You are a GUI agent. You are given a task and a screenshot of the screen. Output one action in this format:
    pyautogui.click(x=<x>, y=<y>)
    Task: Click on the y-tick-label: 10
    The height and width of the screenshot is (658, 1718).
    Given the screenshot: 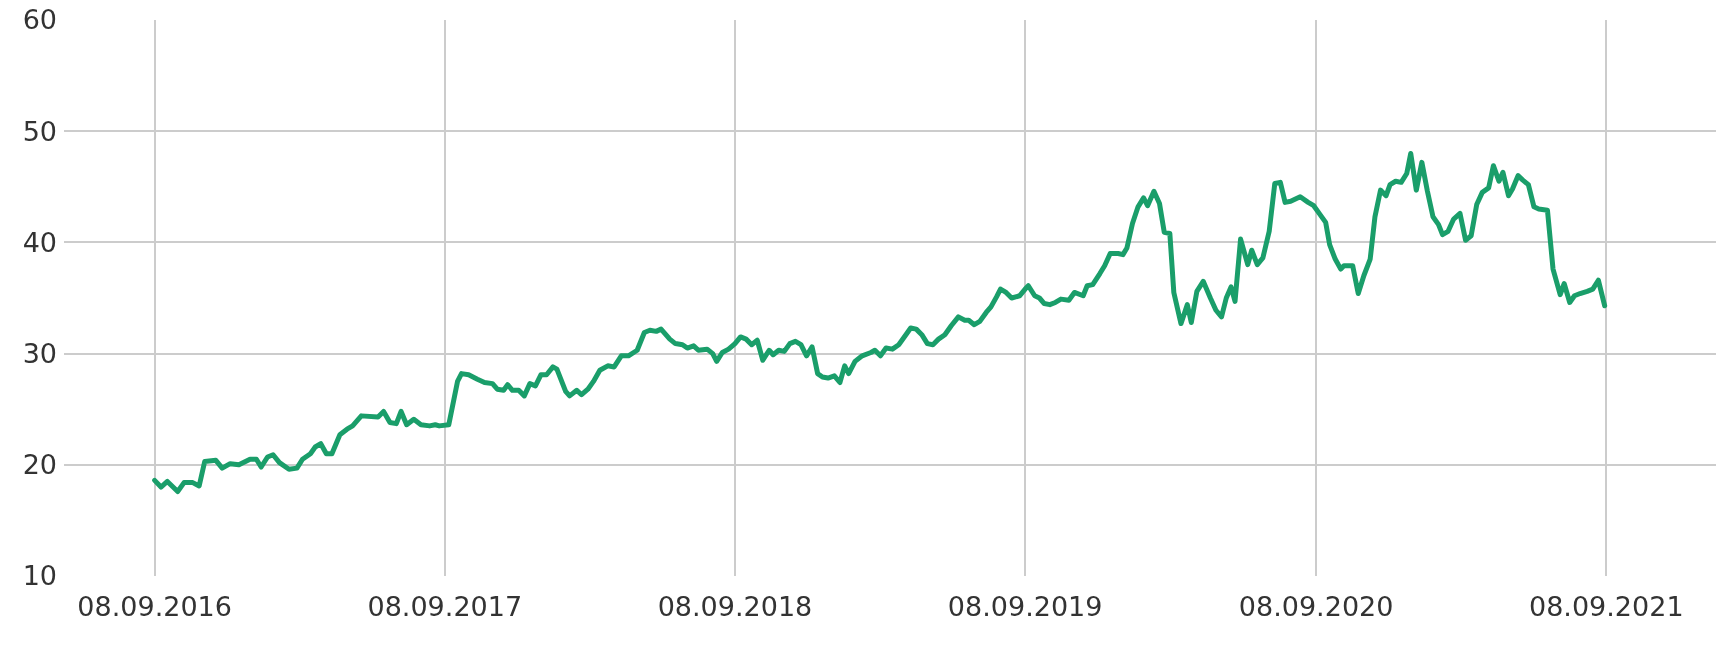 What is the action you would take?
    pyautogui.click(x=39, y=576)
    